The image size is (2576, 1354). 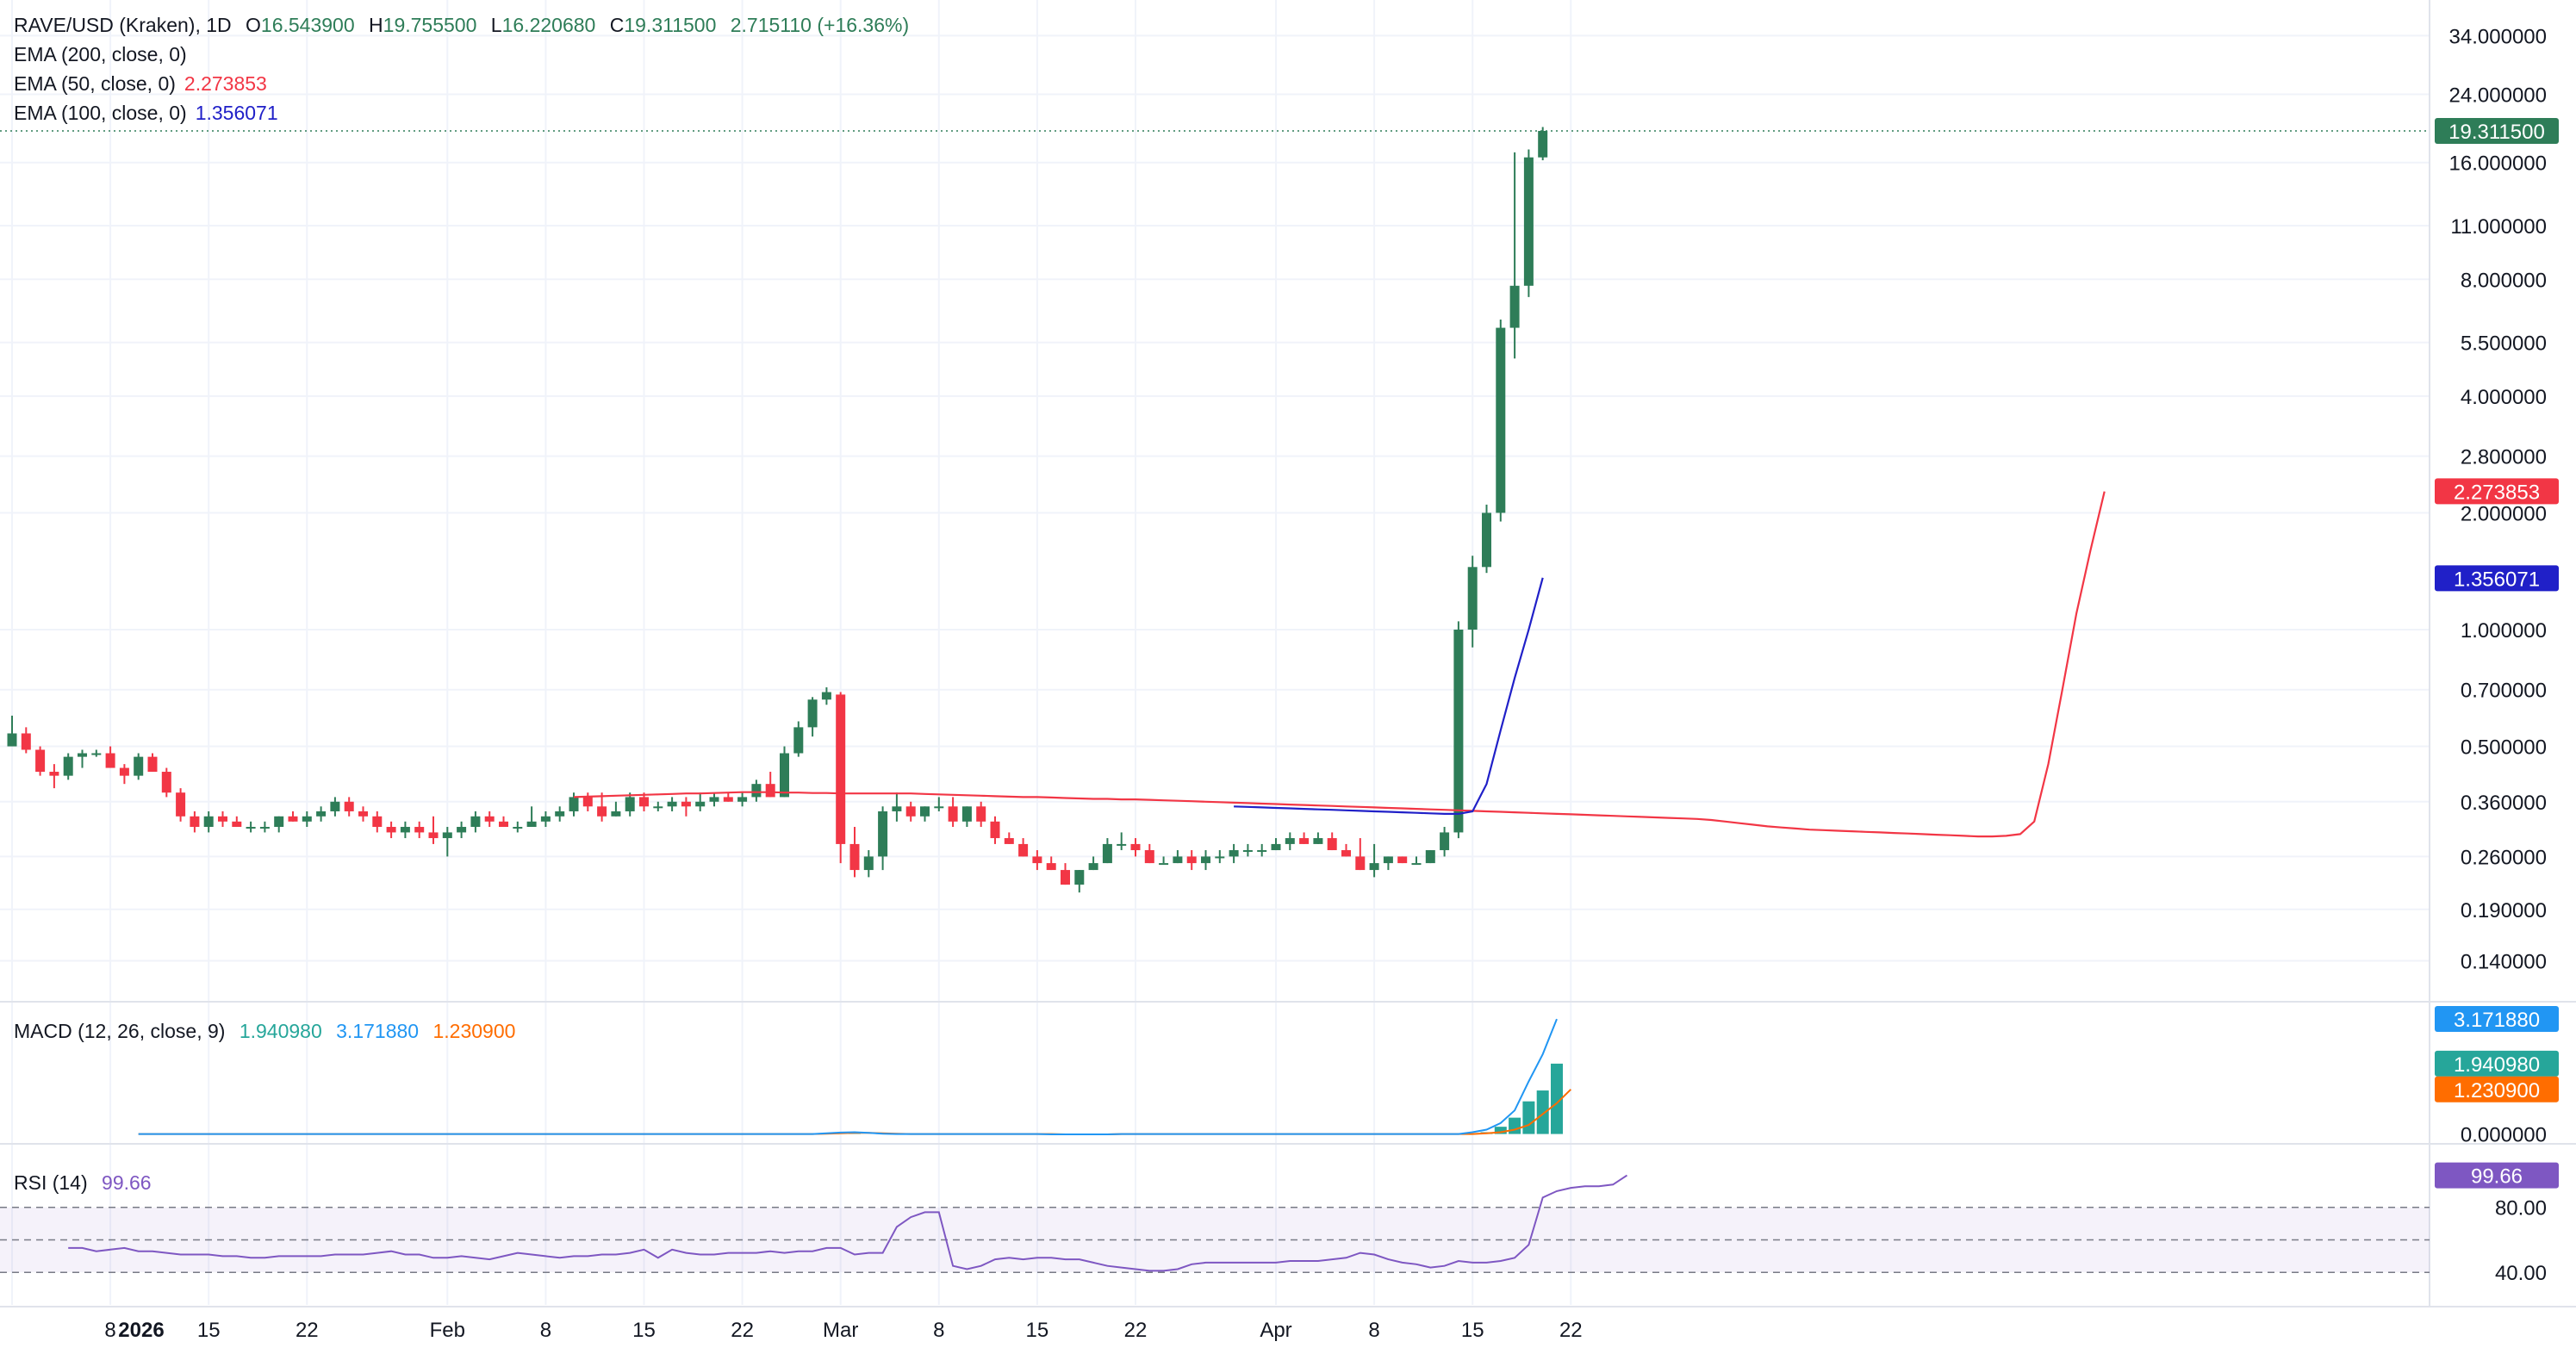 I want to click on ema100-price-tag-bg, so click(x=2497, y=578).